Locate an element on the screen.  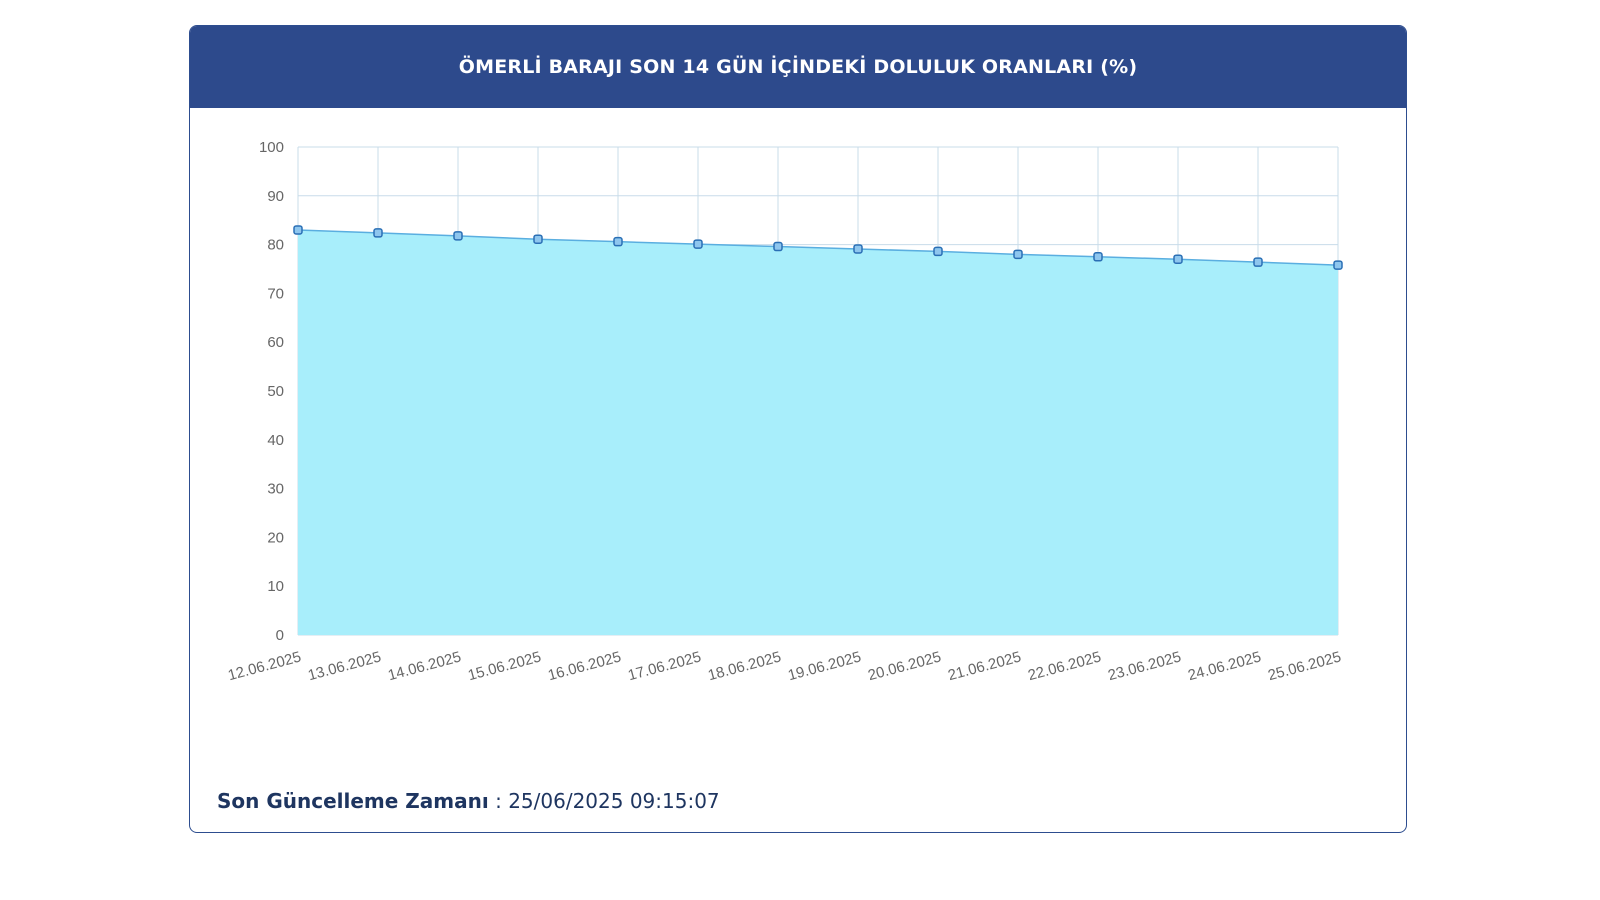
x-tick-label: 13.06.2025 is located at coordinates (344, 666).